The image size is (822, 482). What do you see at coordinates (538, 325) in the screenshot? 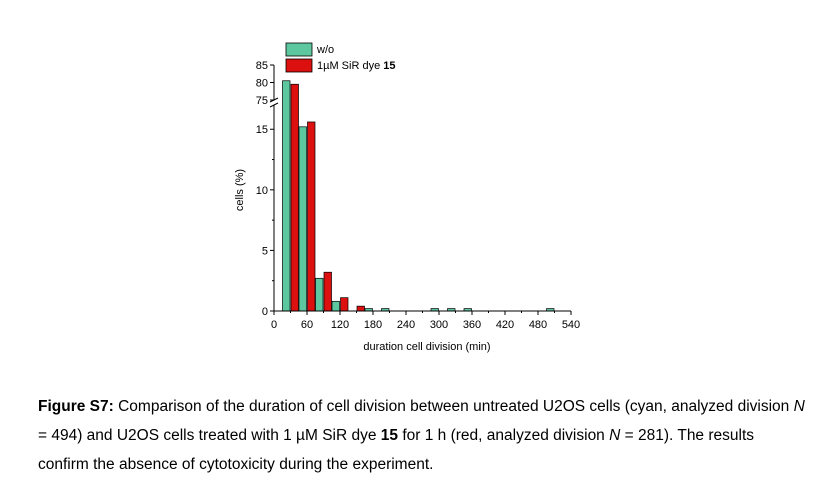
I see `x-tick-label-480: 480` at bounding box center [538, 325].